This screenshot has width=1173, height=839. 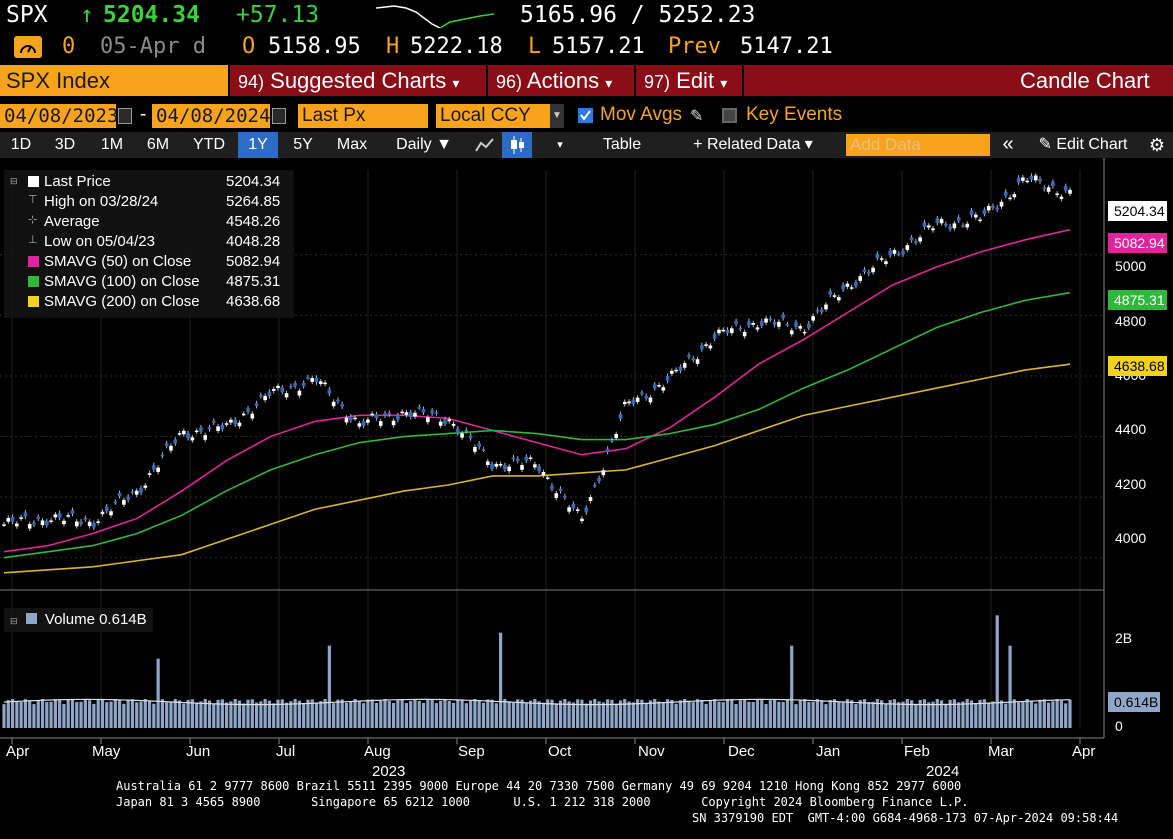 What do you see at coordinates (21, 144) in the screenshot?
I see `range-1d: 1D` at bounding box center [21, 144].